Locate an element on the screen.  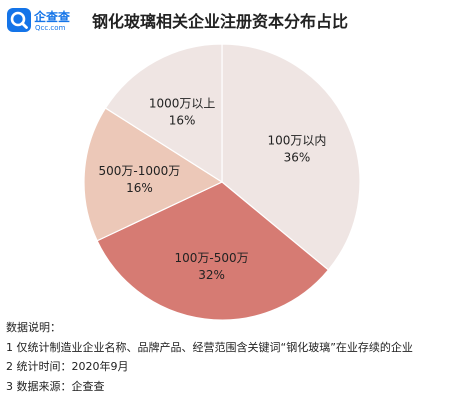
brand-logo: 企查查 Qcc.com is located at coordinates (46, 21).